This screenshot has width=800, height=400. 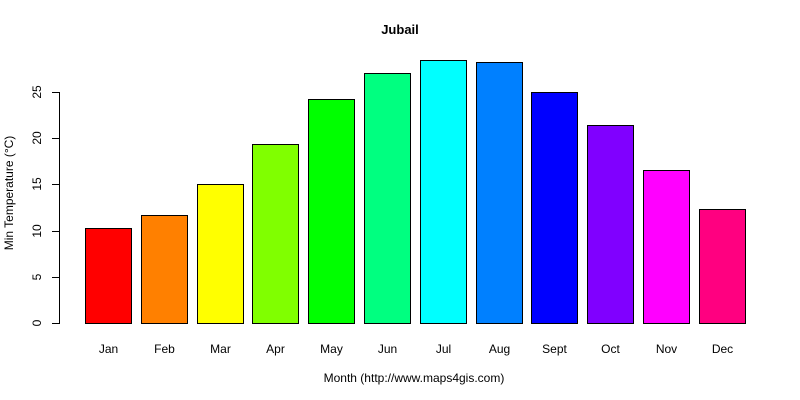 I want to click on bar-feb, so click(x=164, y=269).